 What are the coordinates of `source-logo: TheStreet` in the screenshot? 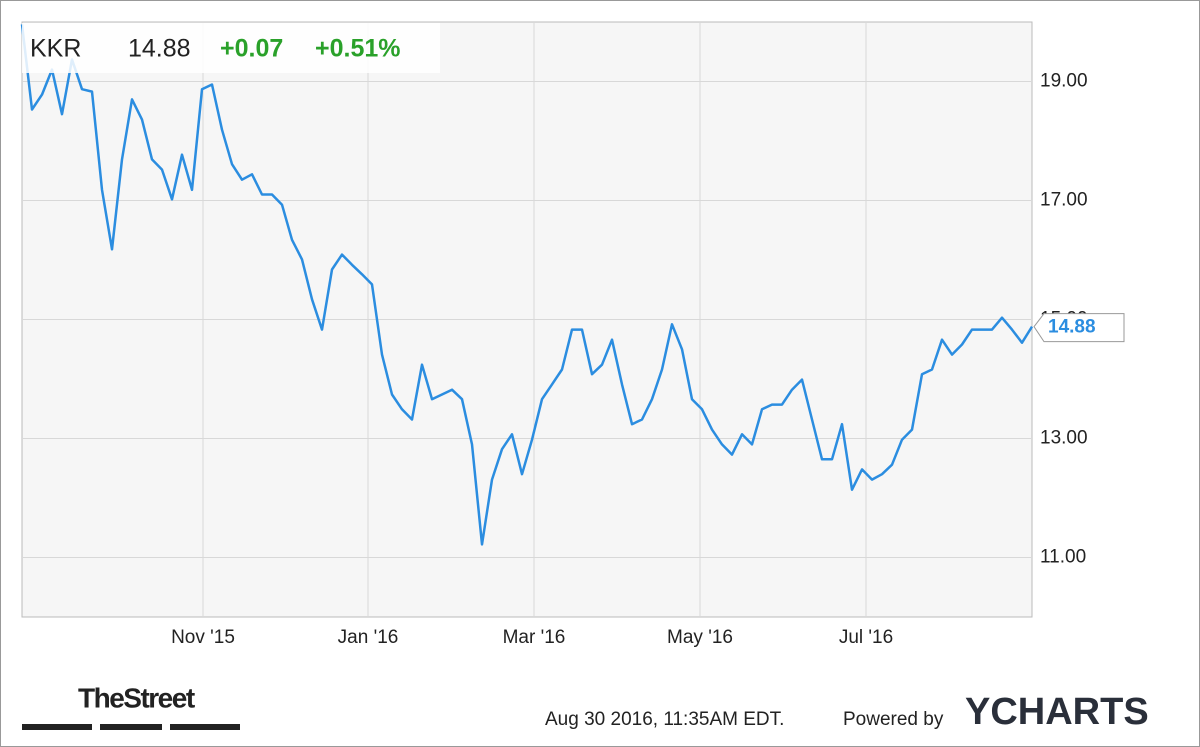 It's located at (136, 697).